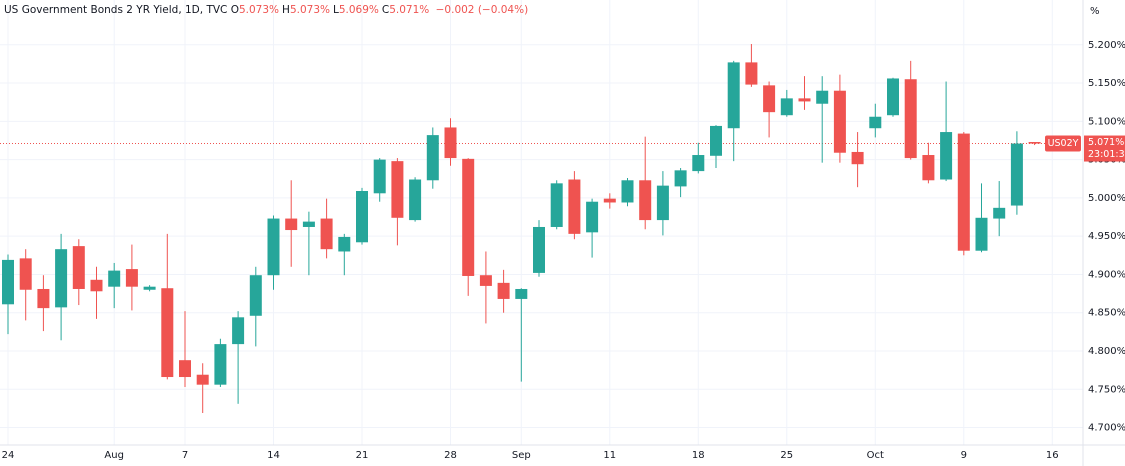 This screenshot has height=466, width=1125. What do you see at coordinates (1106, 154) in the screenshot?
I see `countdown: 23:01:37` at bounding box center [1106, 154].